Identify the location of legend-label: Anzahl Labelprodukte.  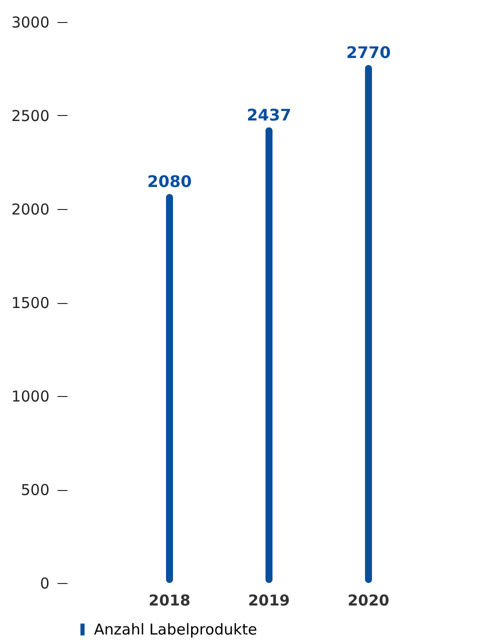
(176, 629).